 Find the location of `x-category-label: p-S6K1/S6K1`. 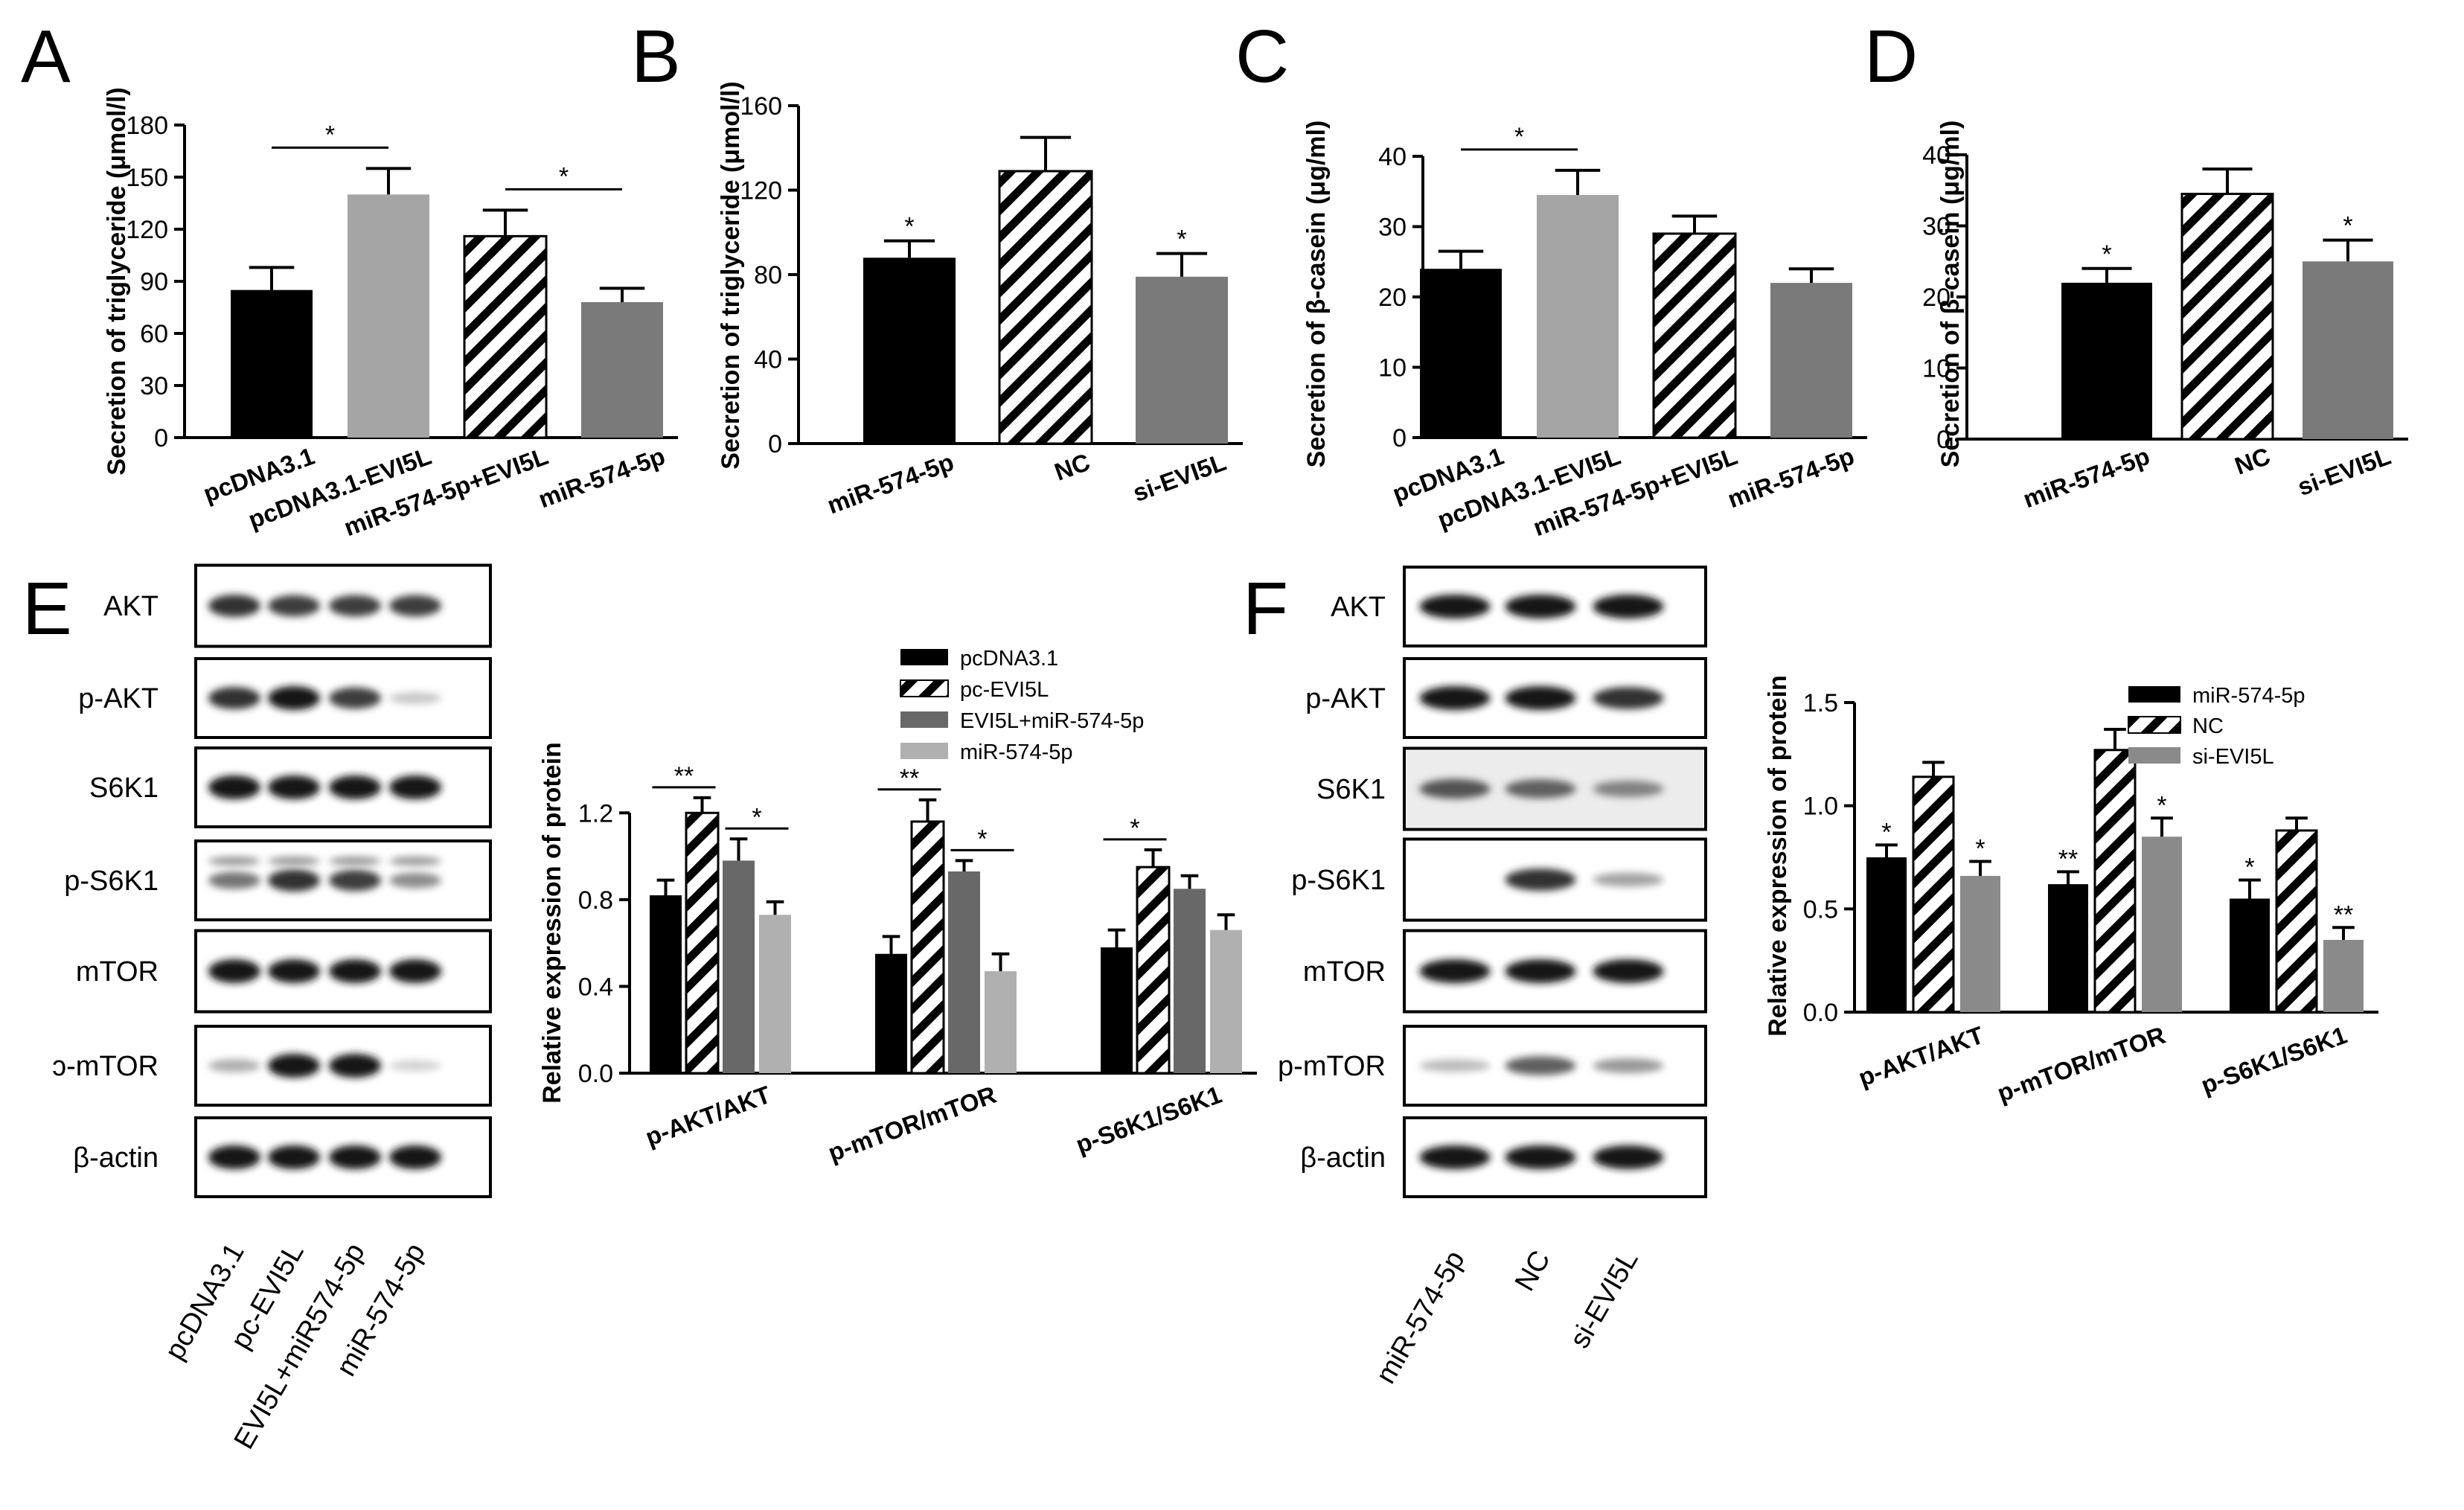

x-category-label: p-S6K1/S6K1 is located at coordinates (2274, 1060).